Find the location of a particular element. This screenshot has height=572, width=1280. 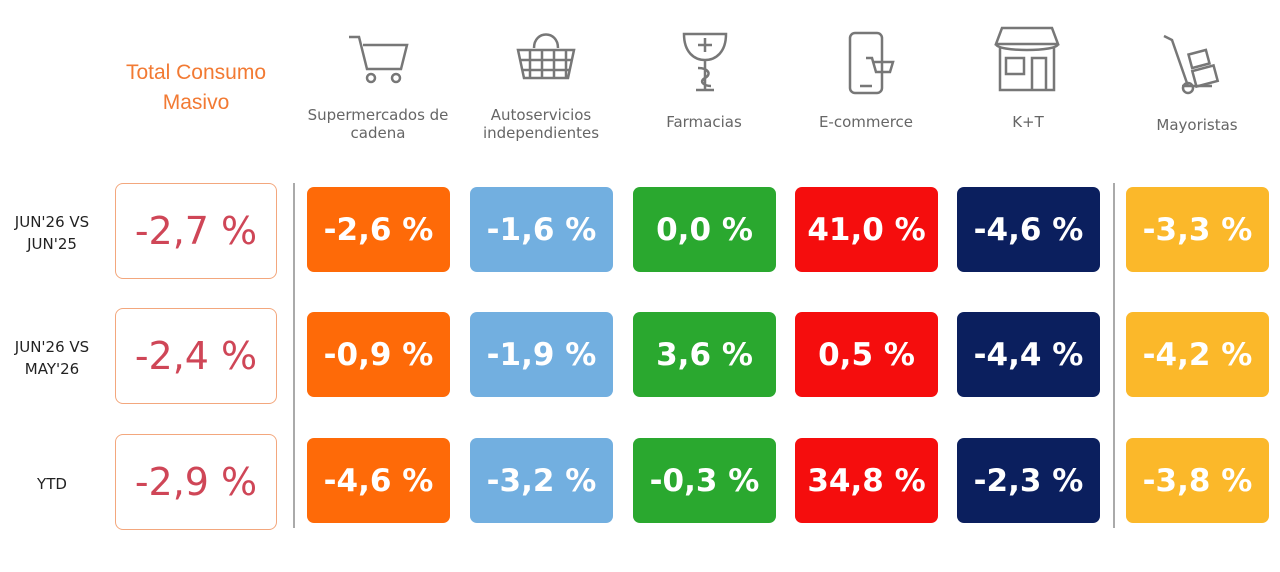

value-cell: -3,3 % is located at coordinates (1197, 229).